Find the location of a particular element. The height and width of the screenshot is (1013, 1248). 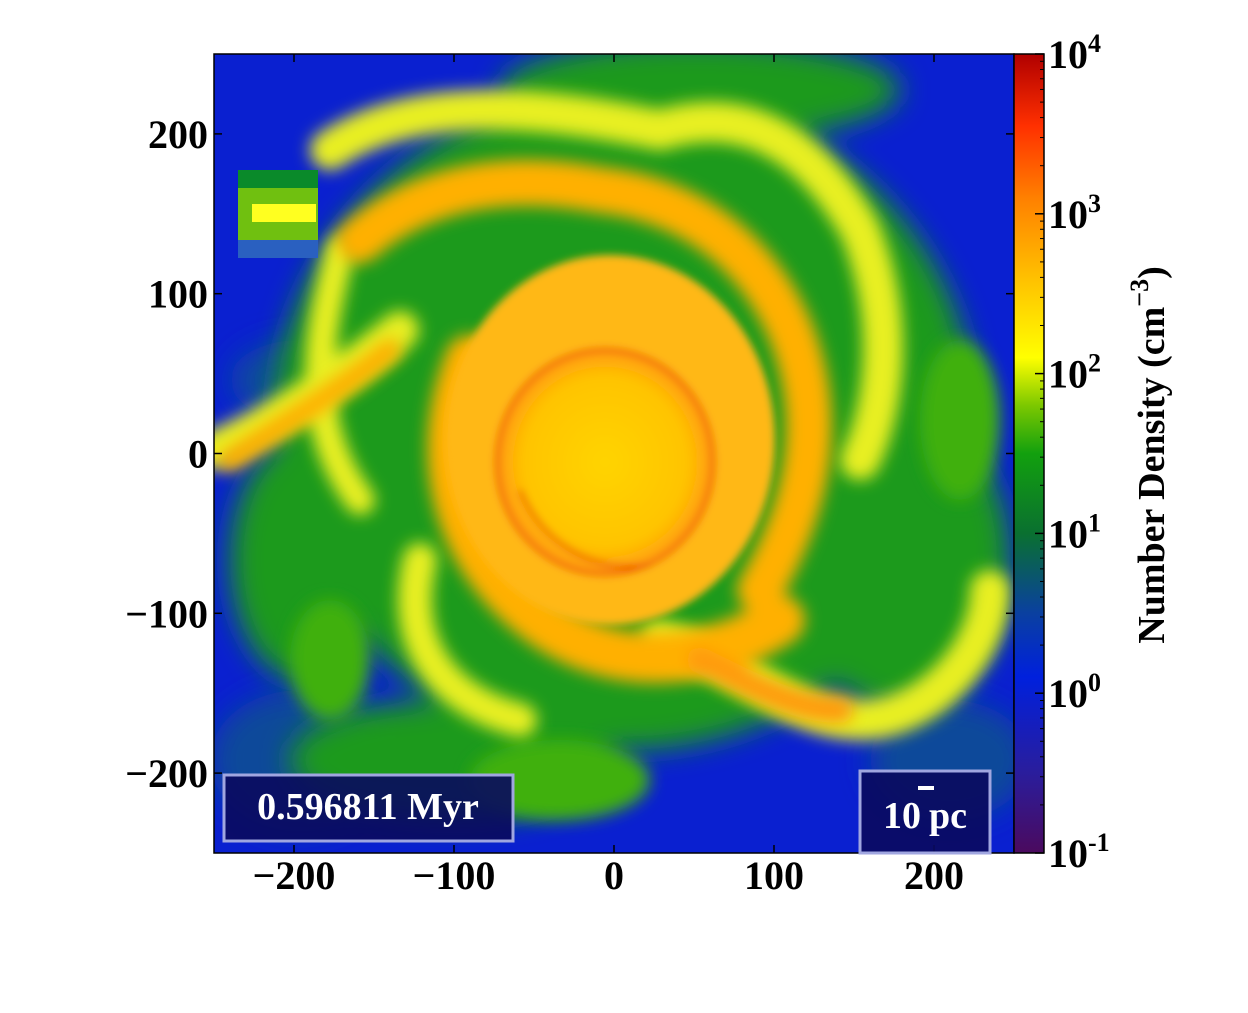

y-tick-label: −100 is located at coordinates (166, 613).